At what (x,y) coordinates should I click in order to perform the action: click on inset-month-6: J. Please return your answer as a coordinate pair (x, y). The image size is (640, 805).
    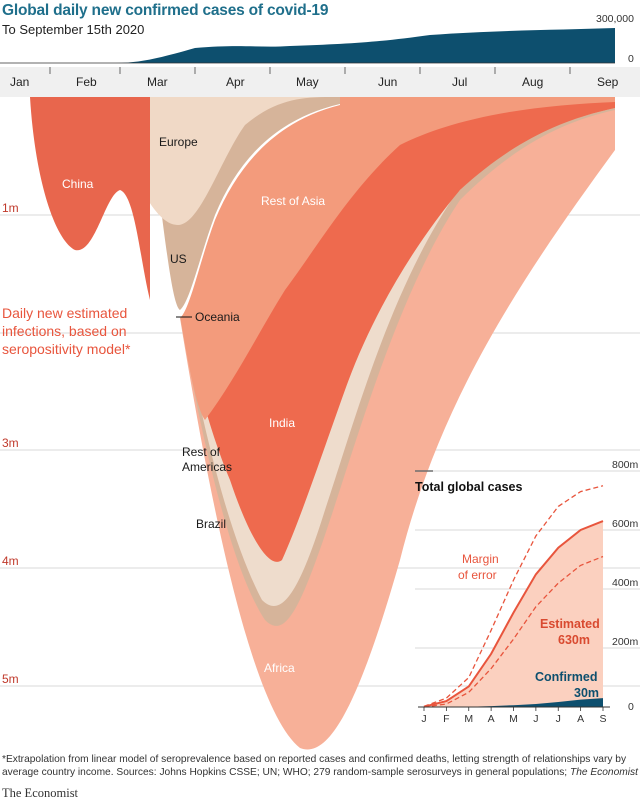
    Looking at the image, I should click on (558, 719).